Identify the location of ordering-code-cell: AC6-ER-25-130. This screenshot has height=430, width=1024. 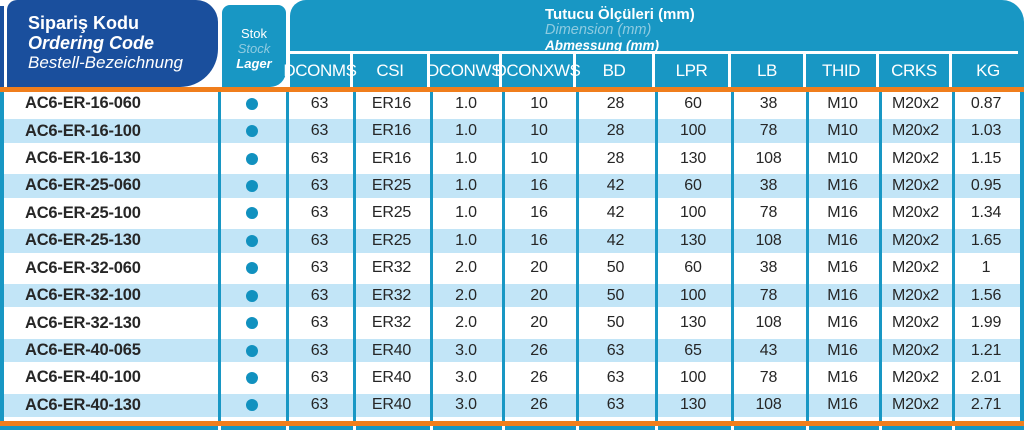
(83, 240).